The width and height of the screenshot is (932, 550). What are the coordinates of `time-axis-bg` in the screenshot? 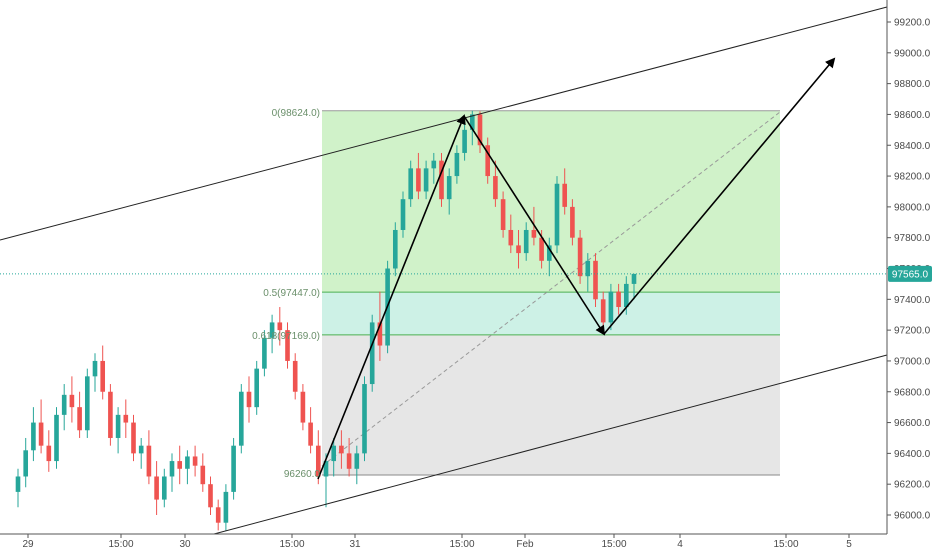 It's located at (466, 542).